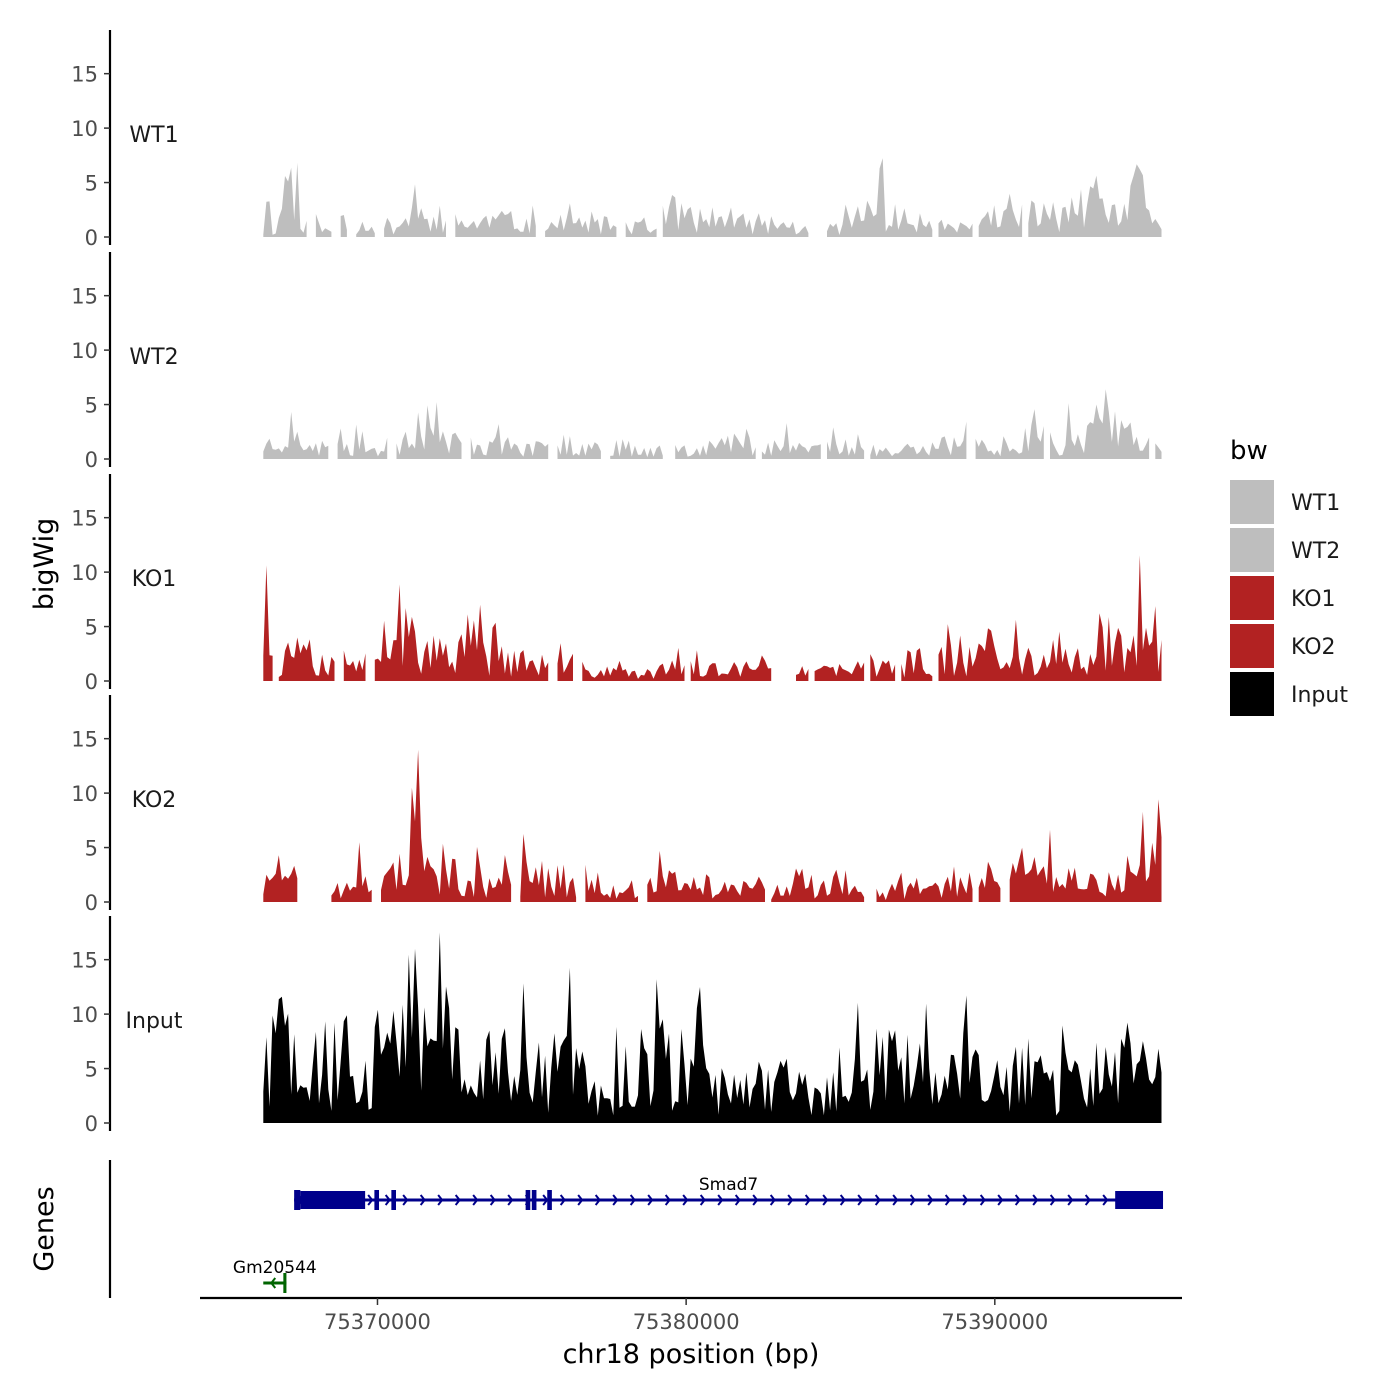  I want to click on legend-key-ko2, so click(1252, 646).